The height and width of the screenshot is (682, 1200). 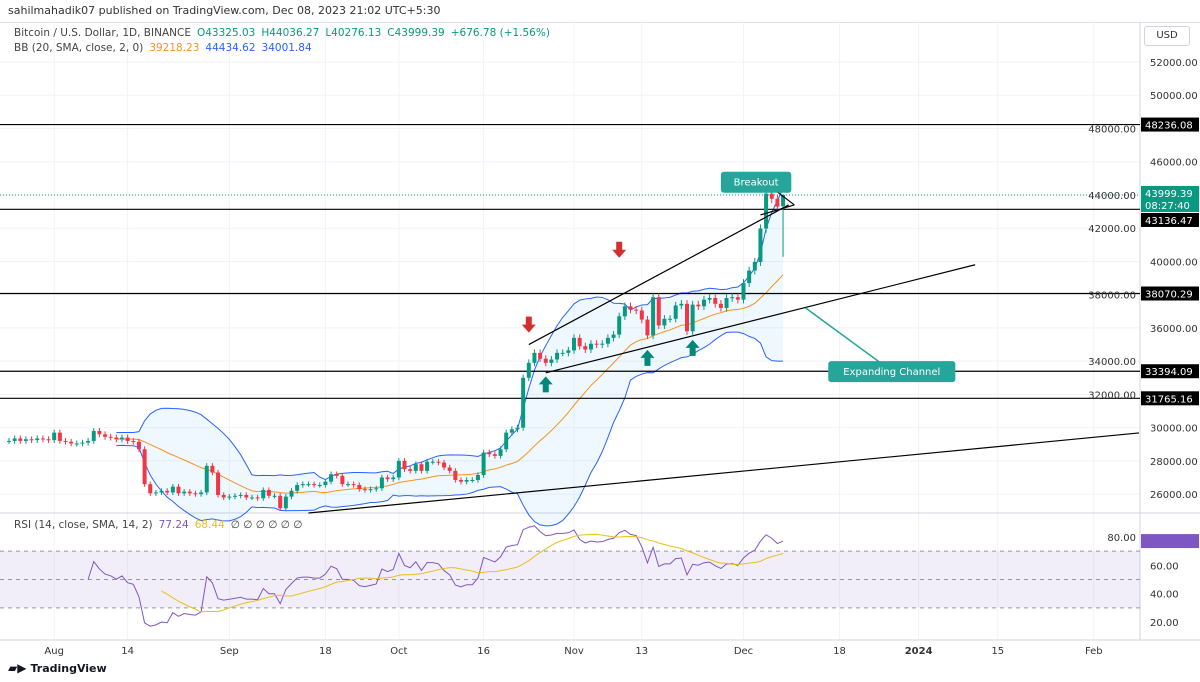 What do you see at coordinates (1112, 362) in the screenshot?
I see `price-tick-label: 34000.00` at bounding box center [1112, 362].